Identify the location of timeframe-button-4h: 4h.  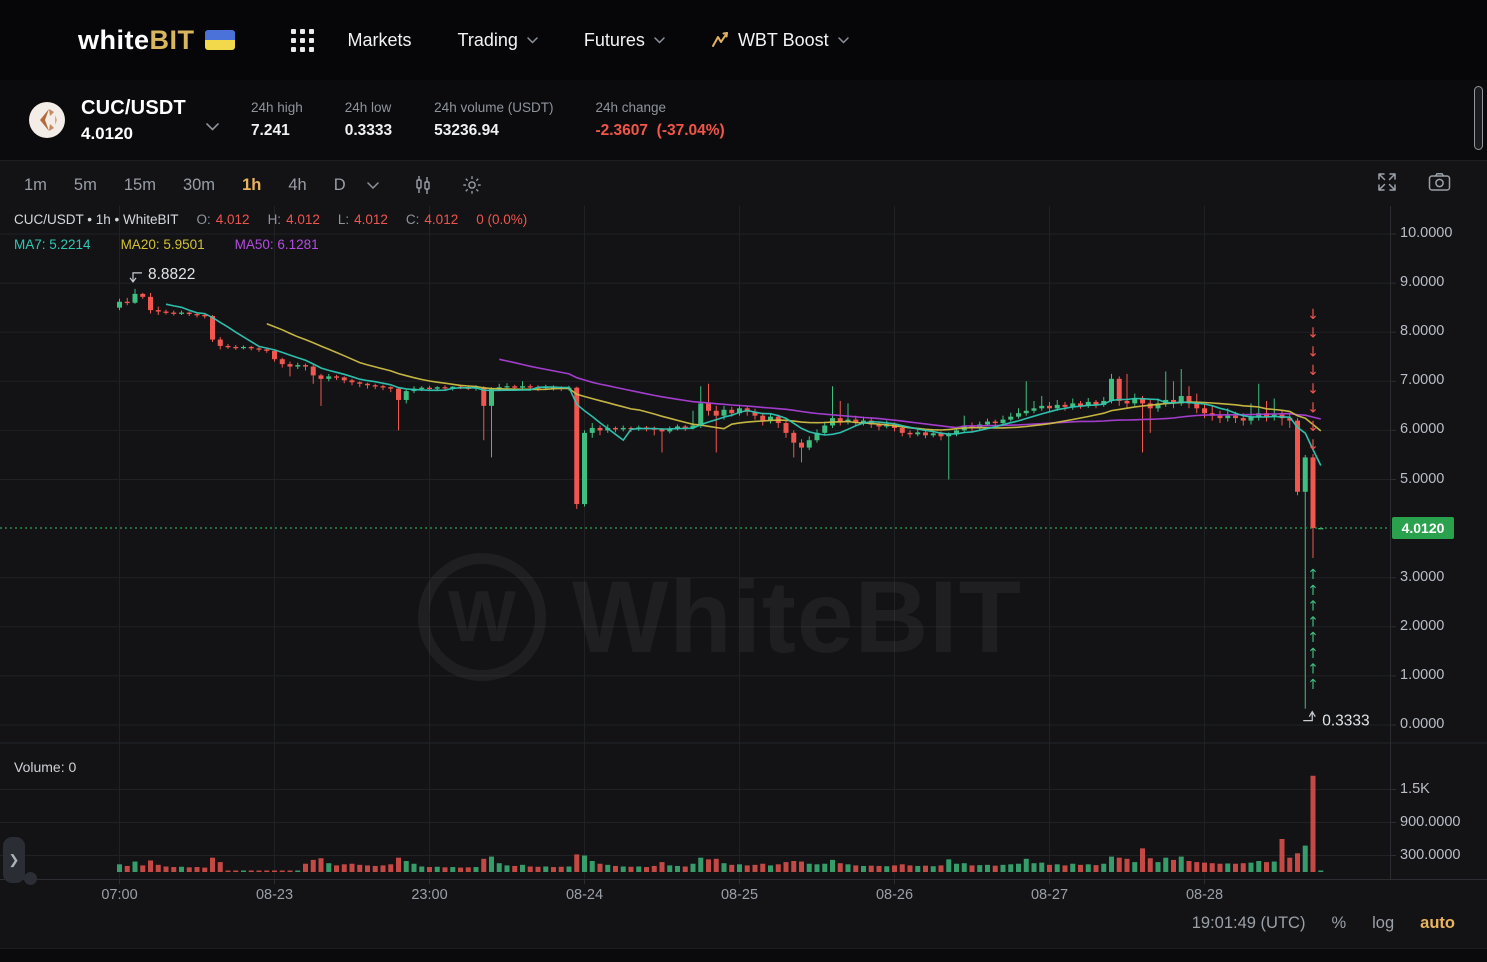
(297, 184).